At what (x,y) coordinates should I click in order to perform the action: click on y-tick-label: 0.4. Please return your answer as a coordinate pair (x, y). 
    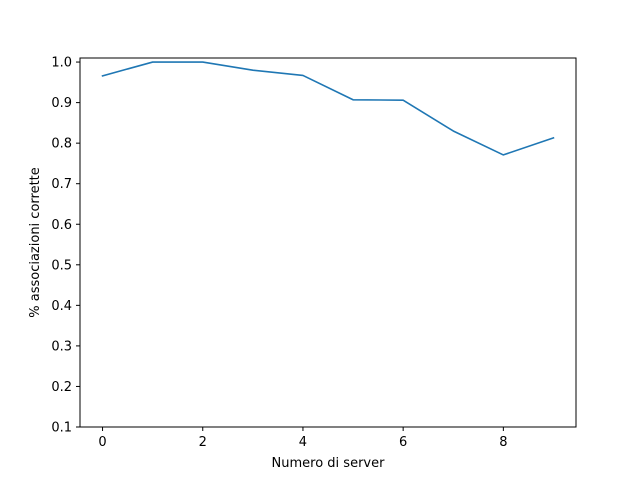
    Looking at the image, I should click on (61, 306).